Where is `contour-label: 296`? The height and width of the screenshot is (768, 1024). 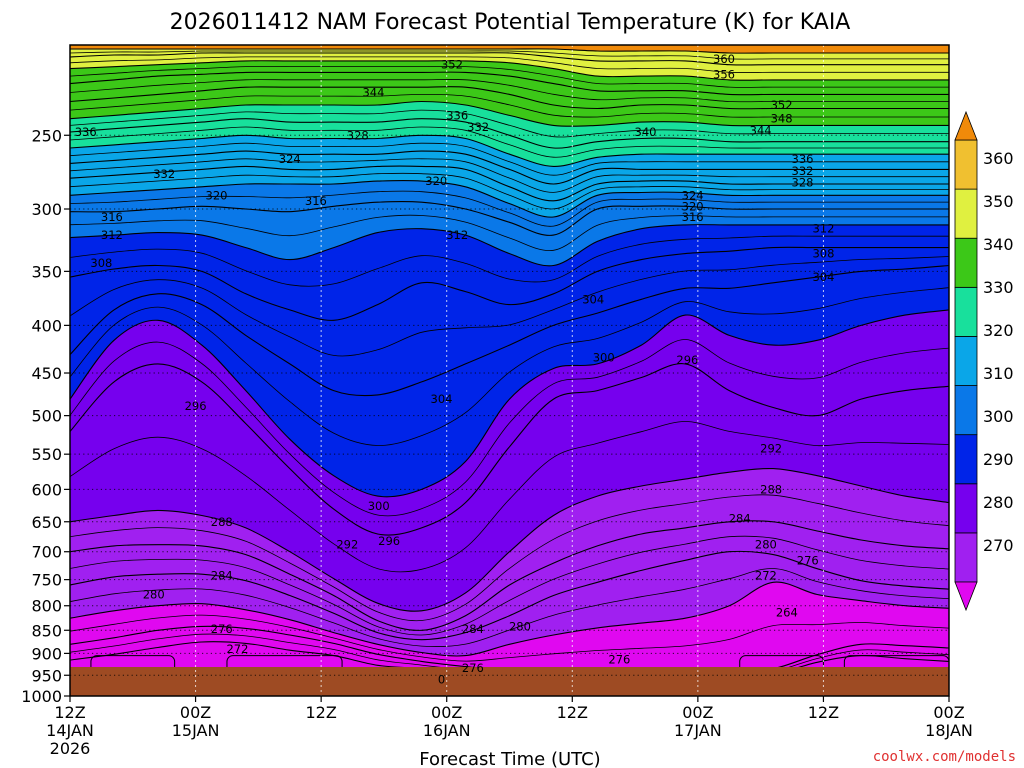
contour-label: 296 is located at coordinates (389, 541).